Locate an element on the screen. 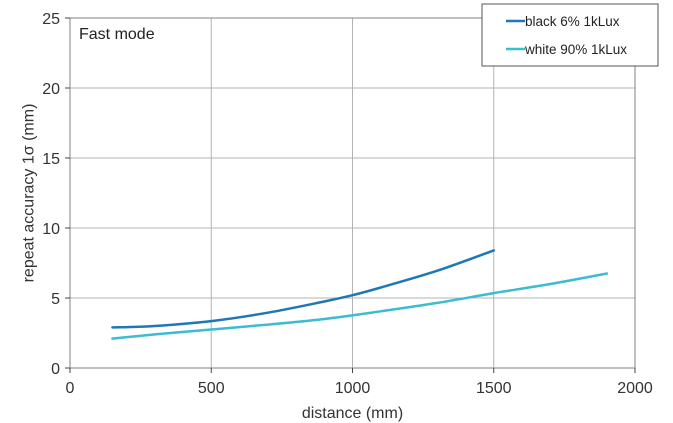  x-tick-label: 2000 is located at coordinates (635, 388).